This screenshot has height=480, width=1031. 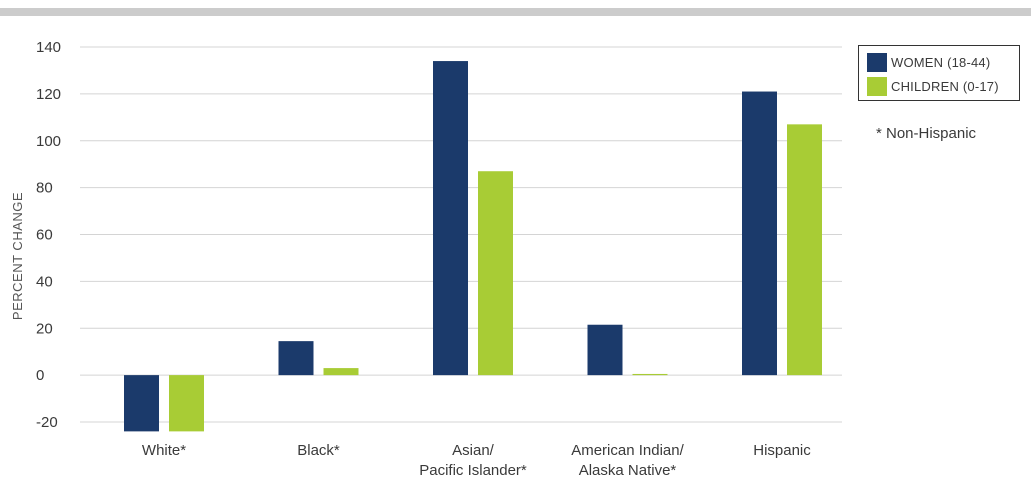 What do you see at coordinates (17, 256) in the screenshot?
I see `y-axis-title: PERCENT CHANGE` at bounding box center [17, 256].